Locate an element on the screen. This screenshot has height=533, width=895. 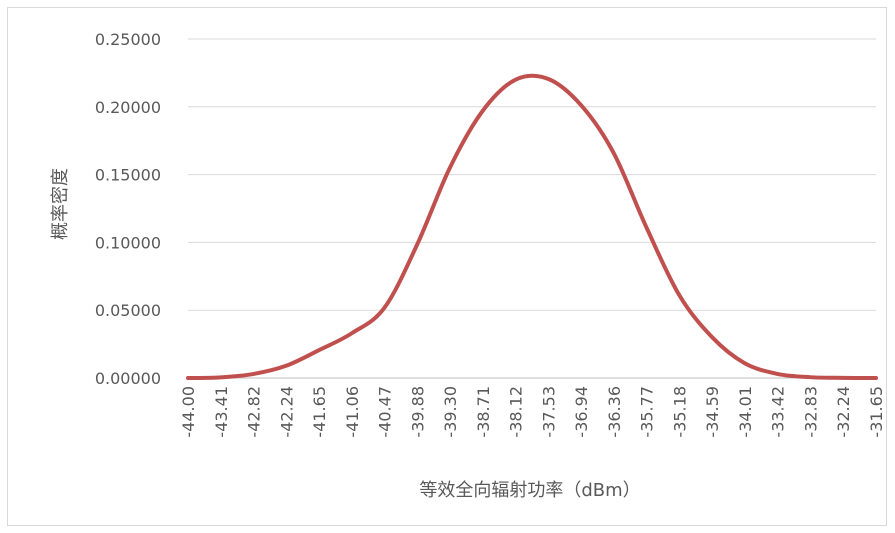
x-tick-label: -43.41 is located at coordinates (221, 412).